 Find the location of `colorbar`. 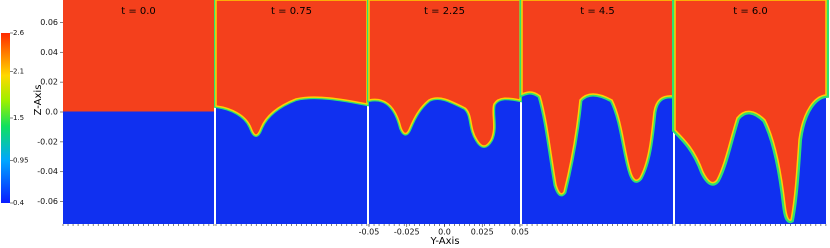

colorbar is located at coordinates (5, 118).